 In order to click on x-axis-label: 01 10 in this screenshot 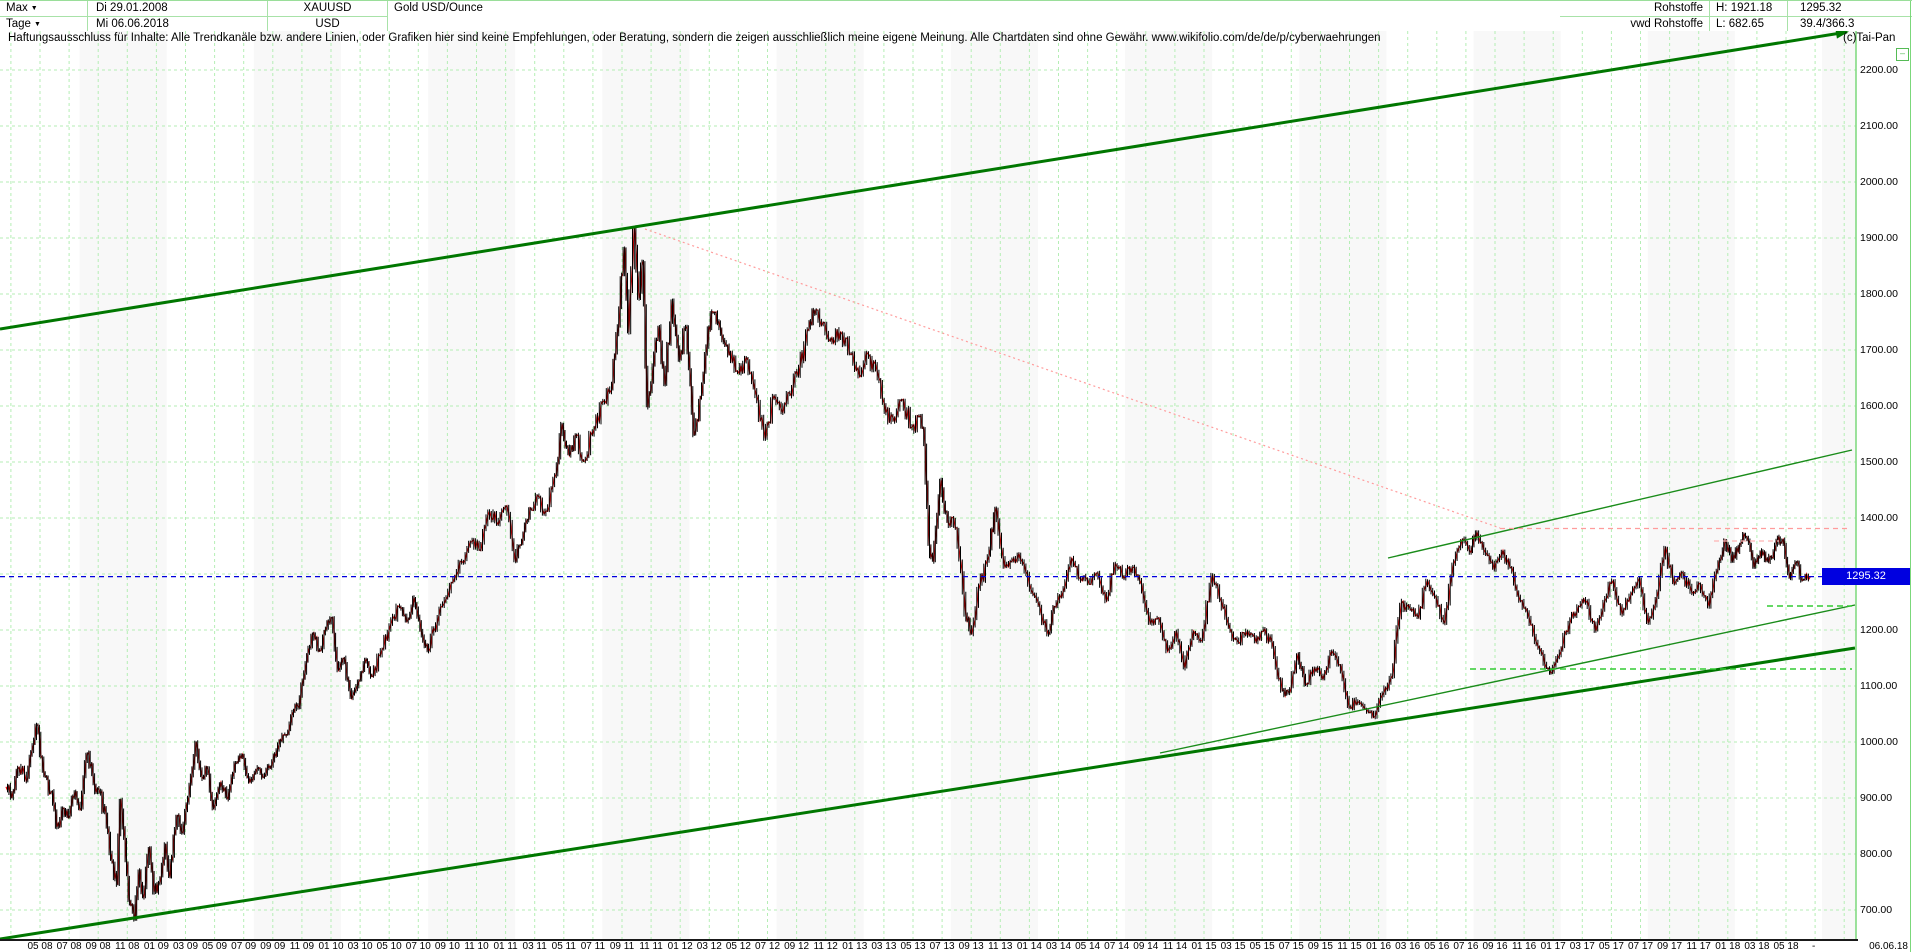, I will do `click(331, 946)`.